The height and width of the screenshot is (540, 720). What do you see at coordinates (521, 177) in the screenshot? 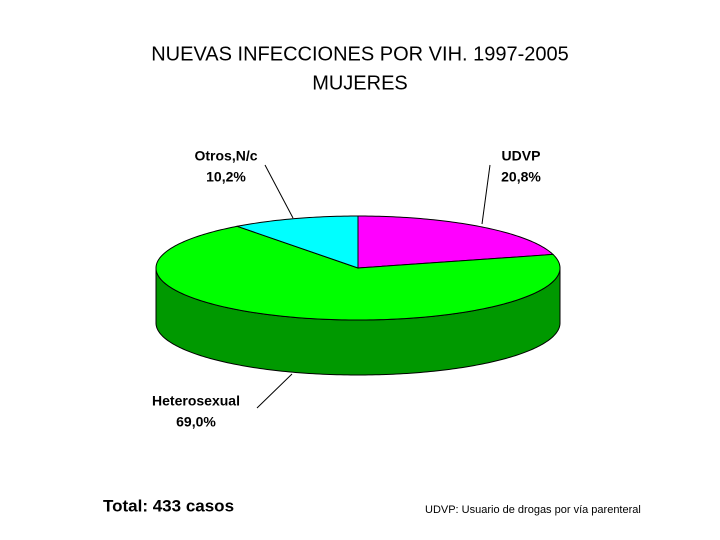
I see `slice-value-label: 20,8%` at bounding box center [521, 177].